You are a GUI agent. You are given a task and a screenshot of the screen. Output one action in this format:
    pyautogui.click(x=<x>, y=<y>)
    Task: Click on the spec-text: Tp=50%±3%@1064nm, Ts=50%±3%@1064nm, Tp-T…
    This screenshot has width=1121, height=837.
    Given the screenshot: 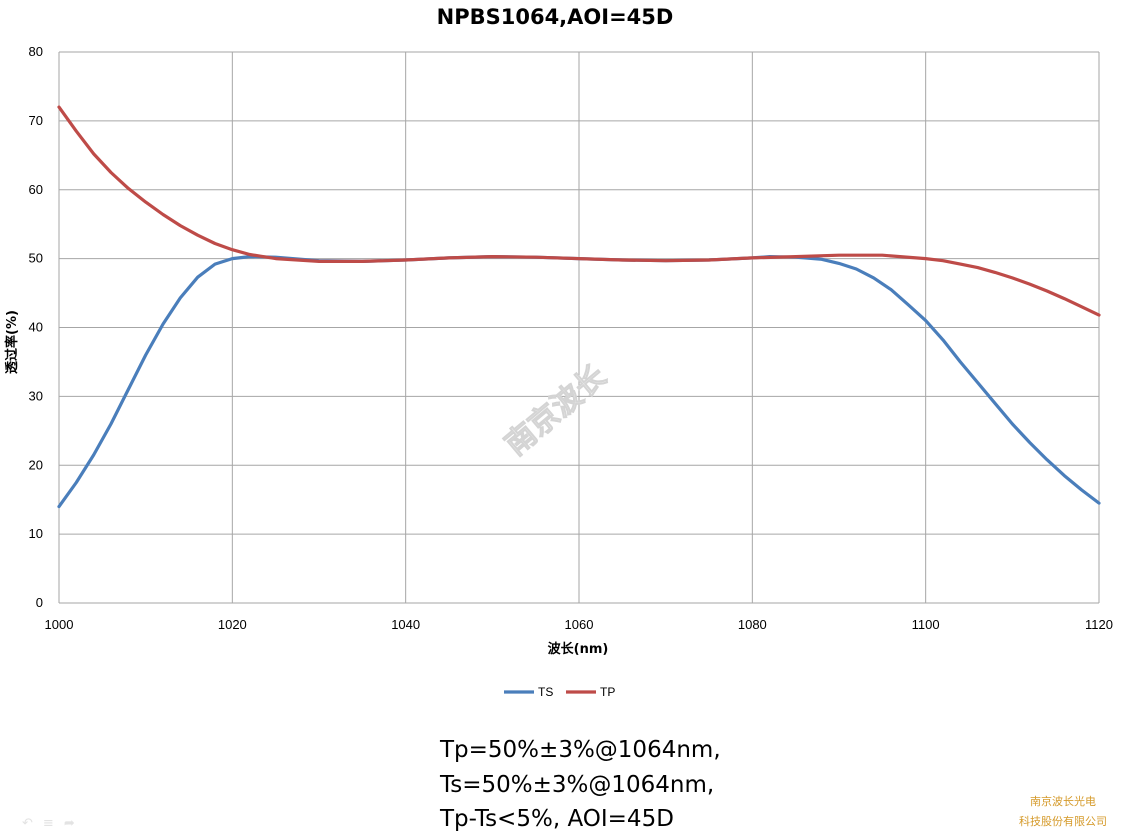 What is the action you would take?
    pyautogui.click(x=580, y=785)
    